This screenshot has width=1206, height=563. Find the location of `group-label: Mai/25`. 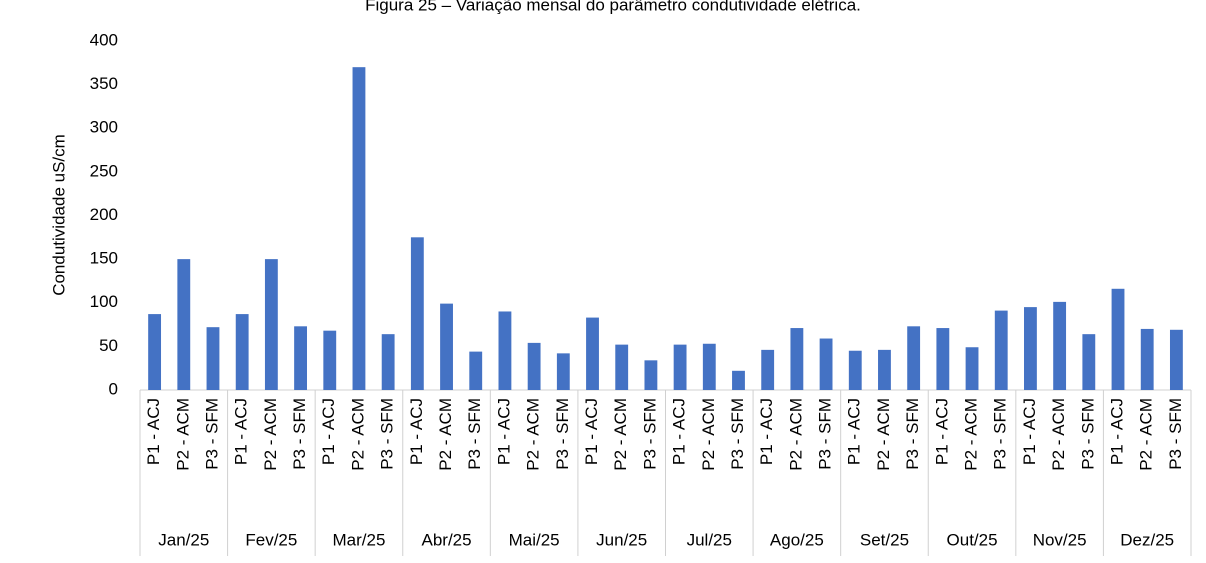

group-label: Mai/25 is located at coordinates (534, 539).